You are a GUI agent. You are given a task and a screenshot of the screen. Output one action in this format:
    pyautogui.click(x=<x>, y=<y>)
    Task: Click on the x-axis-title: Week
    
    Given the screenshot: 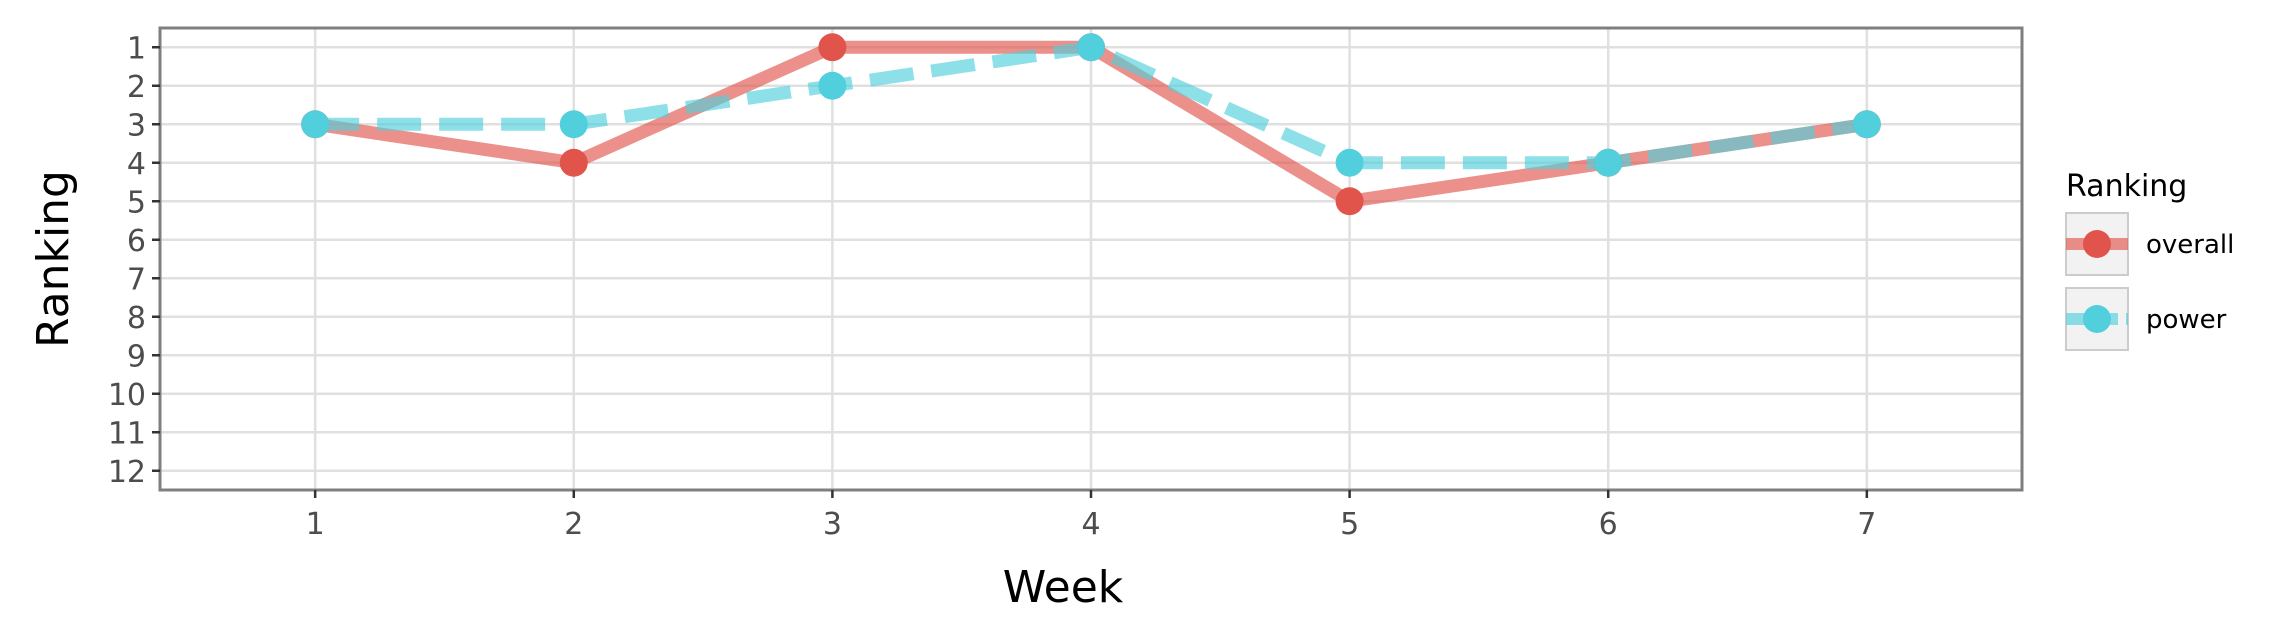 What is the action you would take?
    pyautogui.click(x=1063, y=587)
    